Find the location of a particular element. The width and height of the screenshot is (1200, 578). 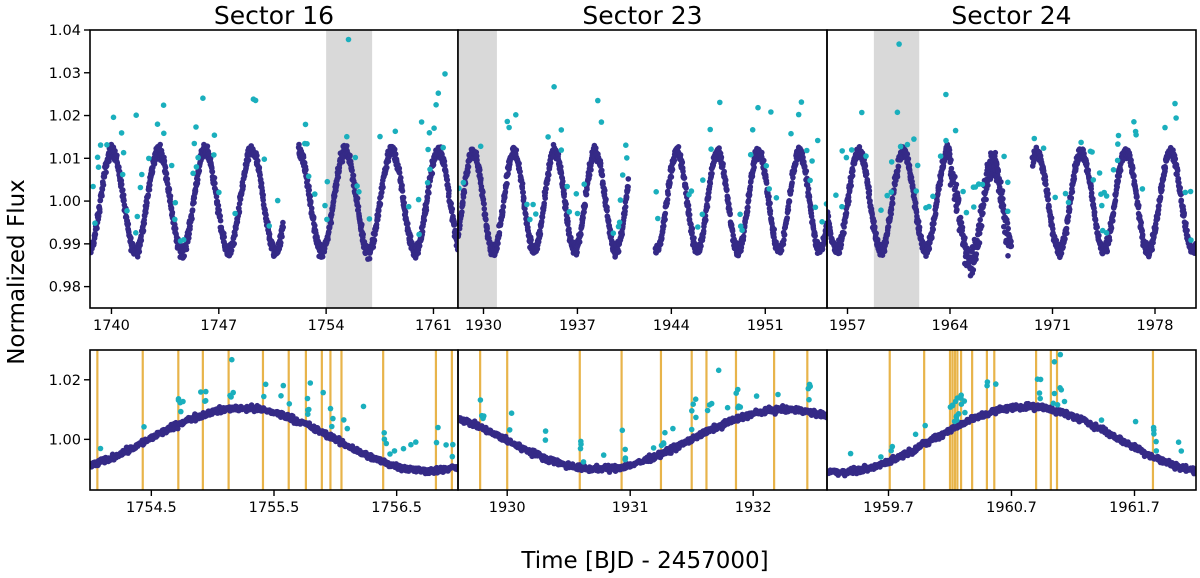

y-tick-label: 0.99 is located at coordinates (65, 245).